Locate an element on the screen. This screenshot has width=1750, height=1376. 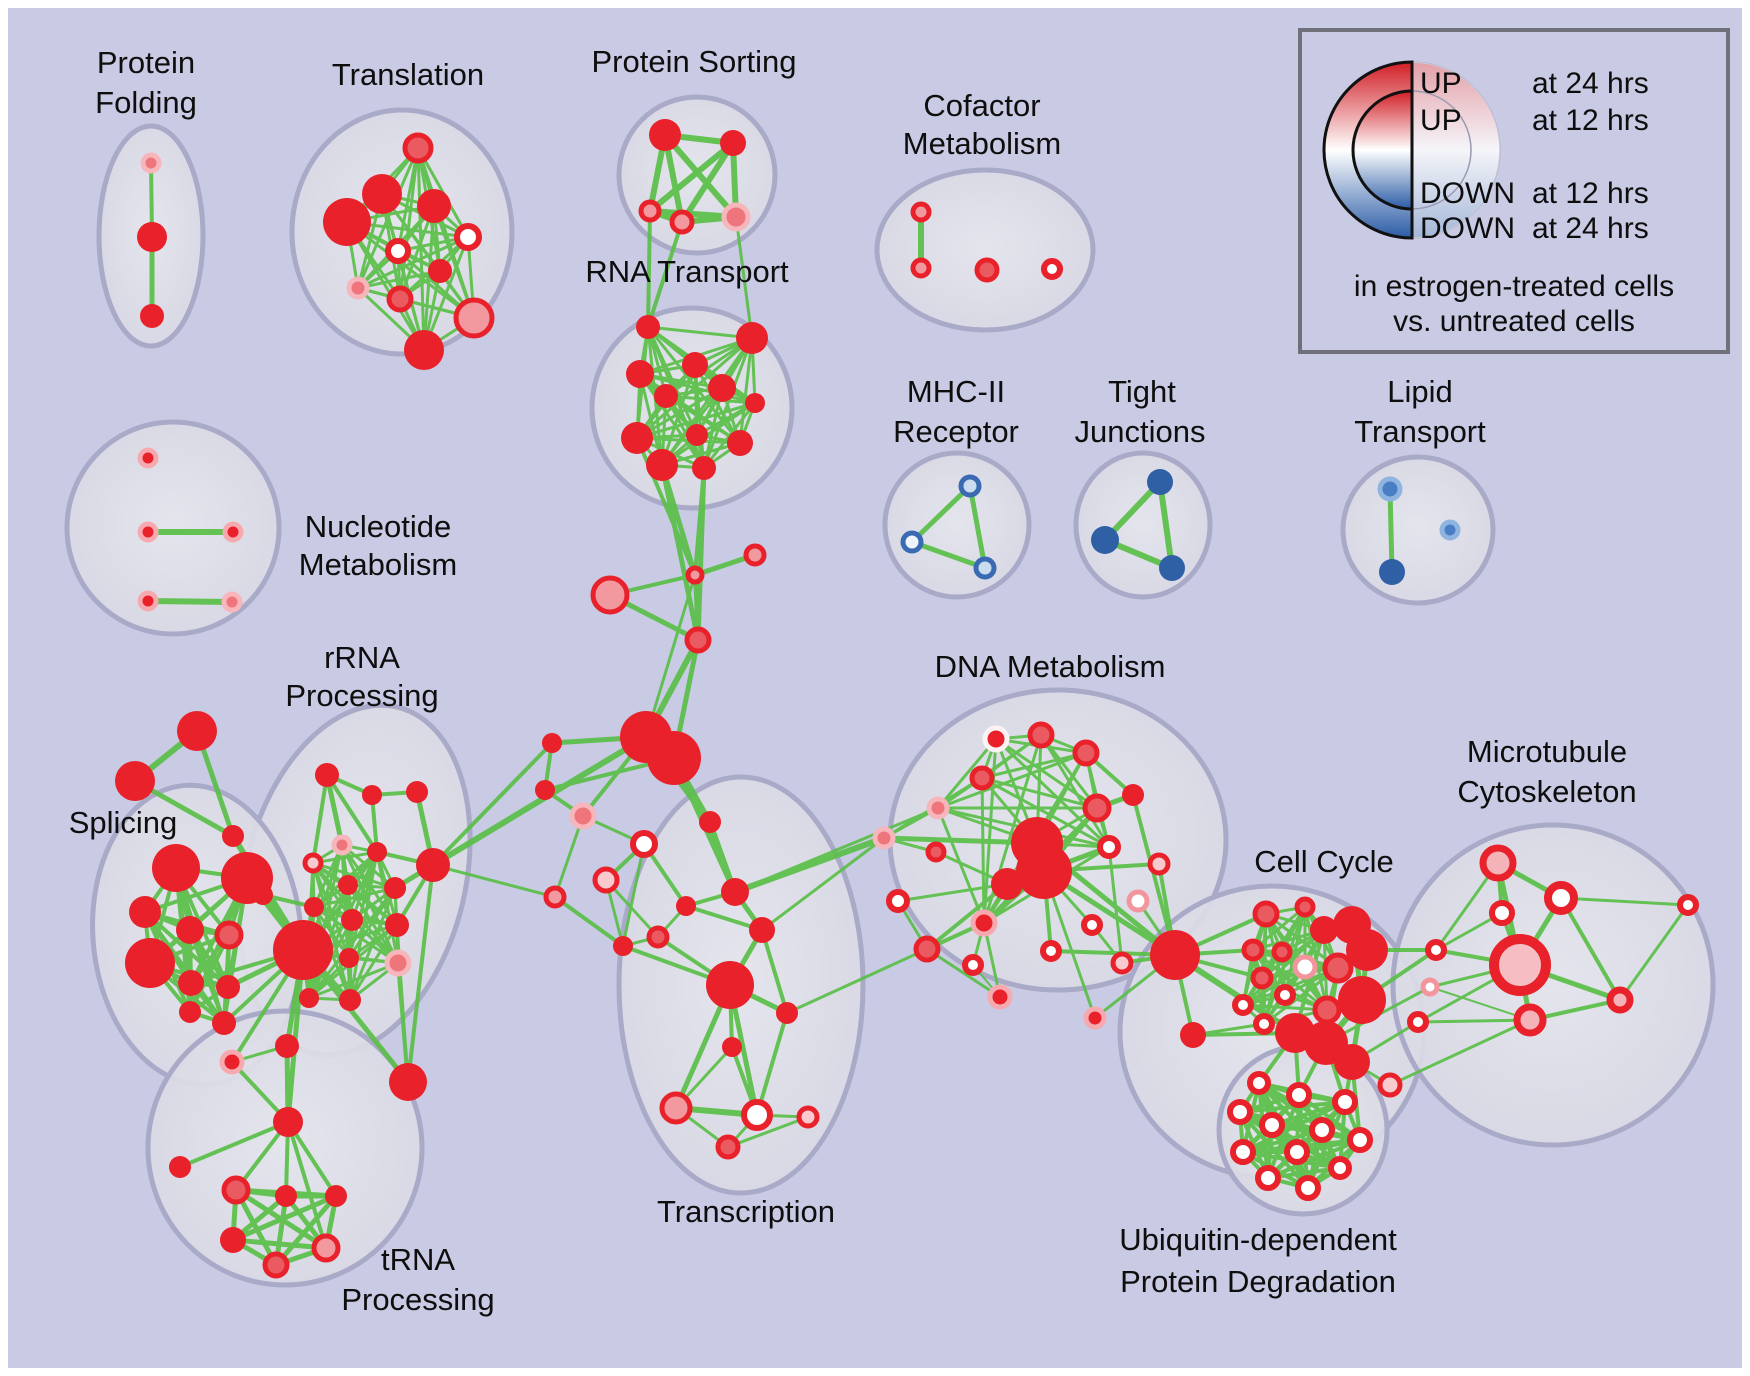
cluster-label-nucleotide-metabolism: Metabolism is located at coordinates (378, 564).